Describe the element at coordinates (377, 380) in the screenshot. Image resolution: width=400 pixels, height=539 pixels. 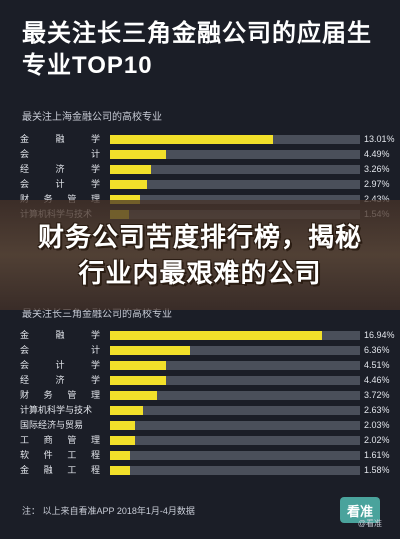
I see `value-label: 4.46%` at that location.